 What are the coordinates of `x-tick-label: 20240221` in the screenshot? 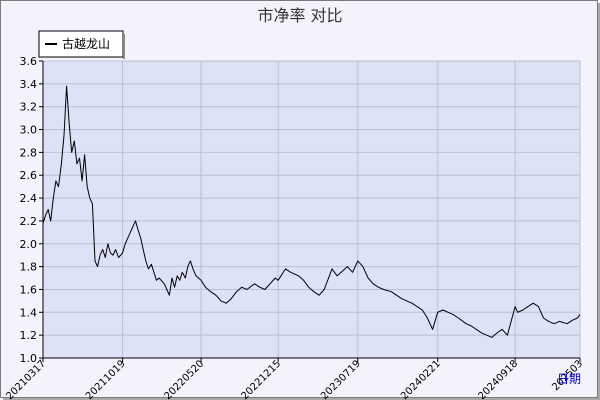 It's located at (421, 379).